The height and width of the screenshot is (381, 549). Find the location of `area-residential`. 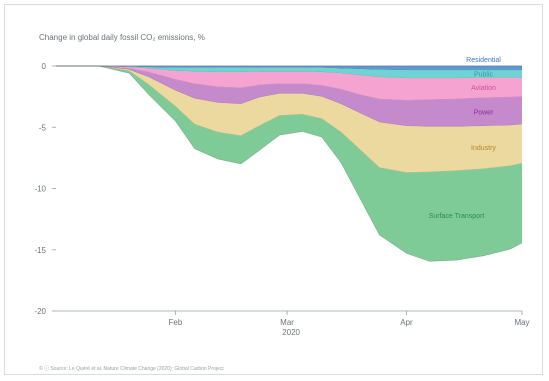

area-residential is located at coordinates (289, 68).